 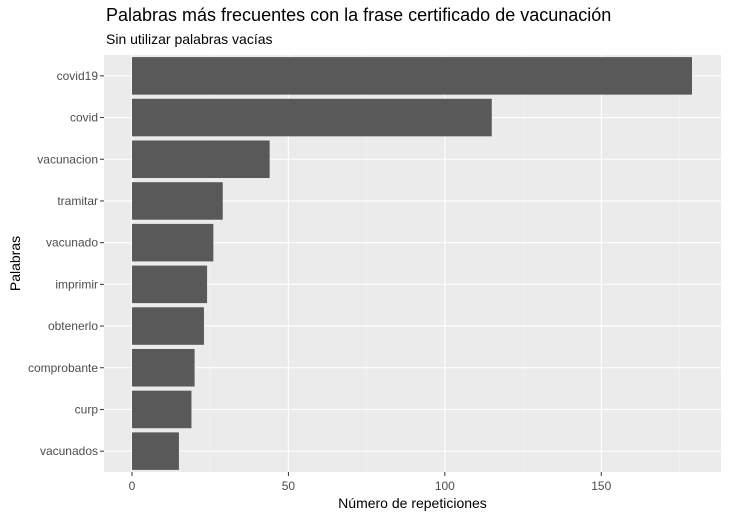 What do you see at coordinates (201, 159) in the screenshot?
I see `bar-vacunacion` at bounding box center [201, 159].